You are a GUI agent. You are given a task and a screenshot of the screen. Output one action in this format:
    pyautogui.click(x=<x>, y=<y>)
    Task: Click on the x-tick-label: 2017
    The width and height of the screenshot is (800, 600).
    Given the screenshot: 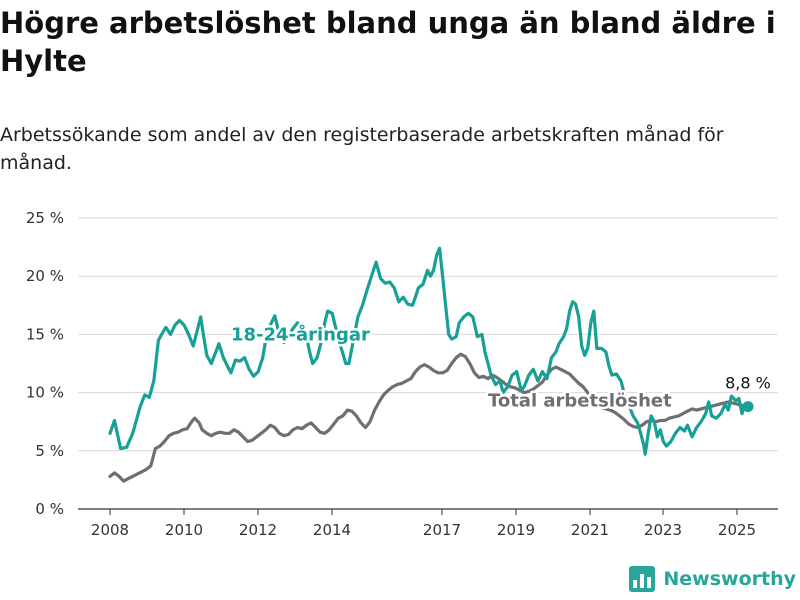 What is the action you would take?
    pyautogui.click(x=442, y=530)
    